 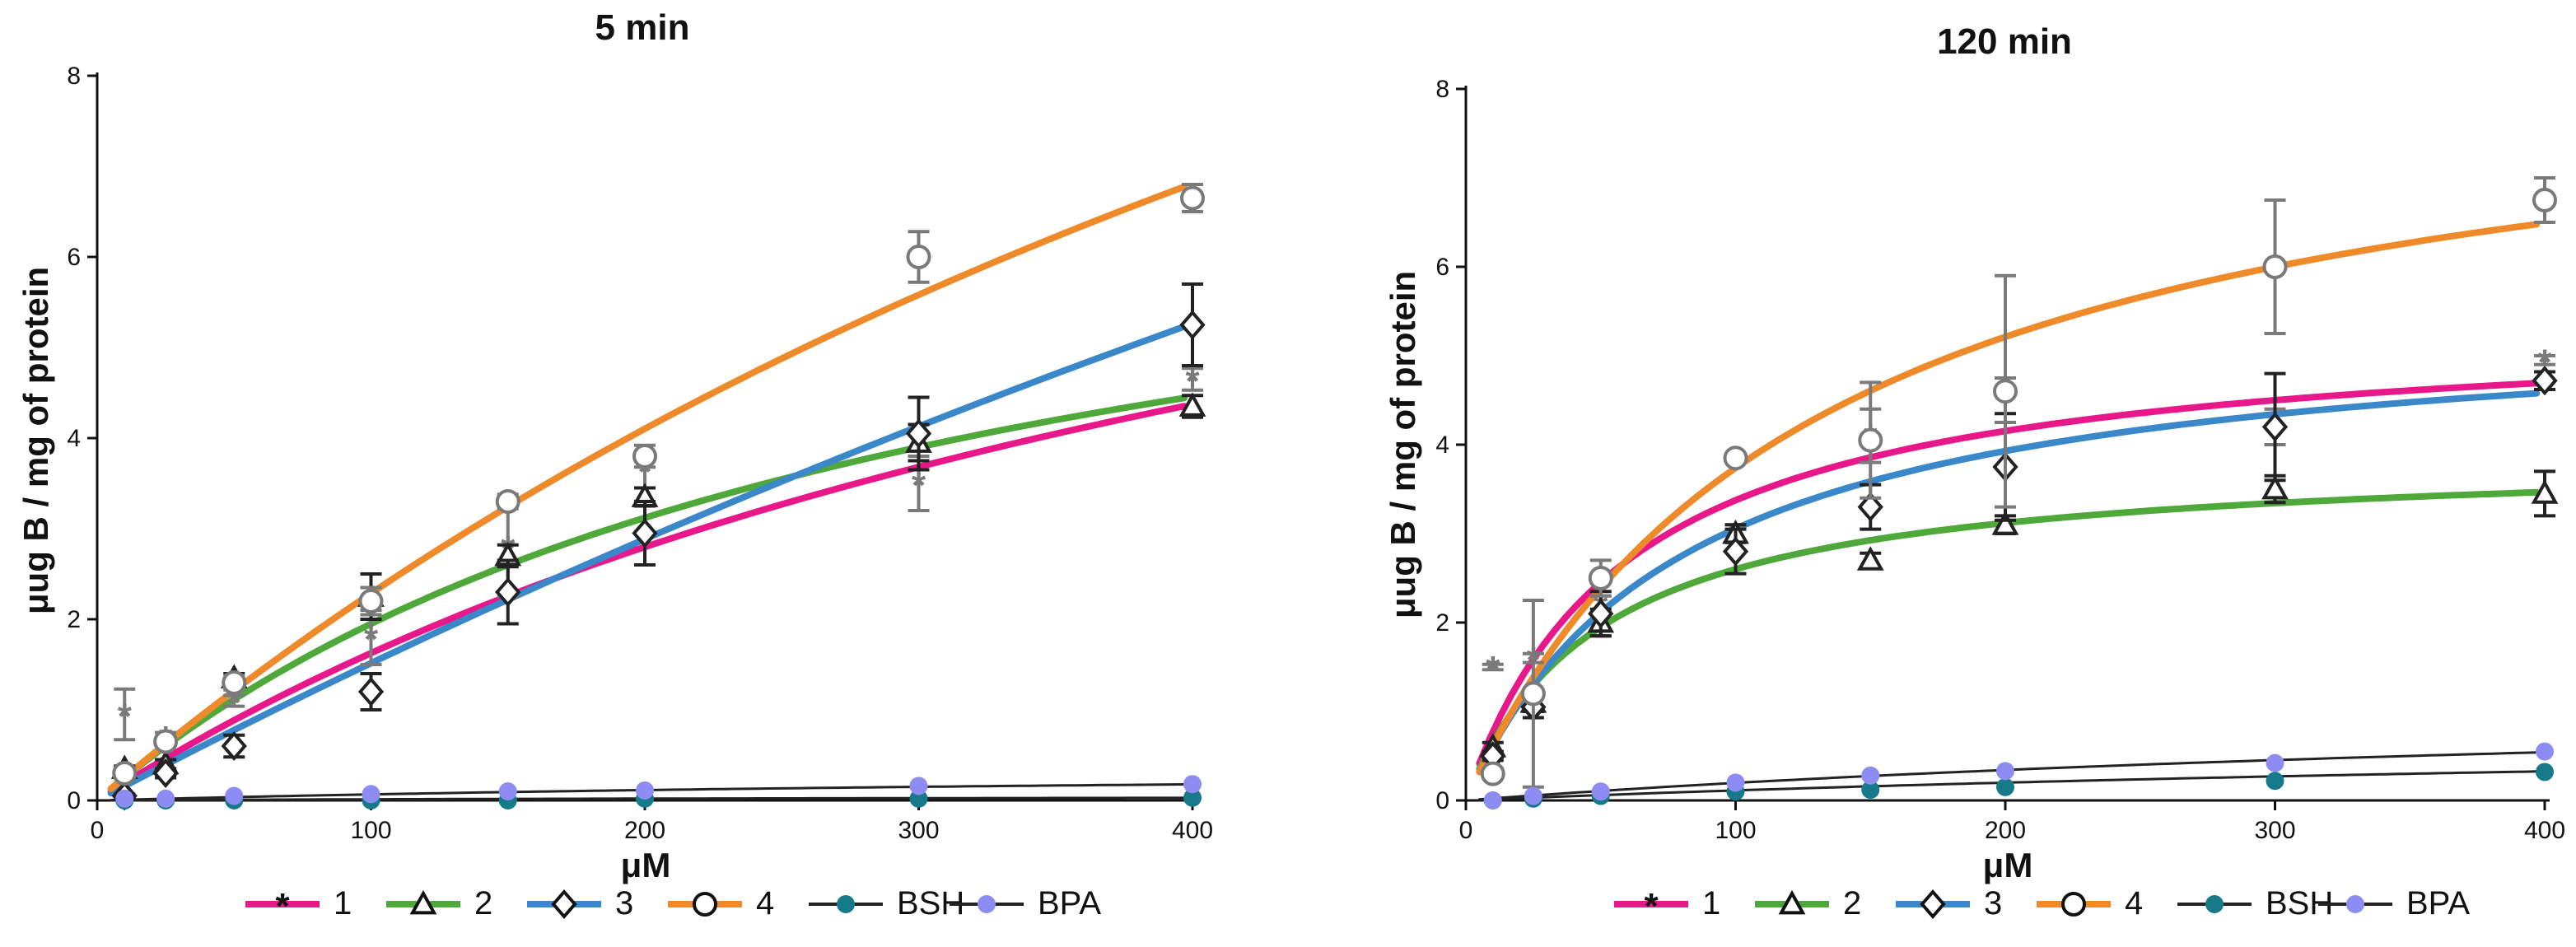 I want to click on legend: * 1 2 3 4 BSH BPA, so click(x=2042, y=905).